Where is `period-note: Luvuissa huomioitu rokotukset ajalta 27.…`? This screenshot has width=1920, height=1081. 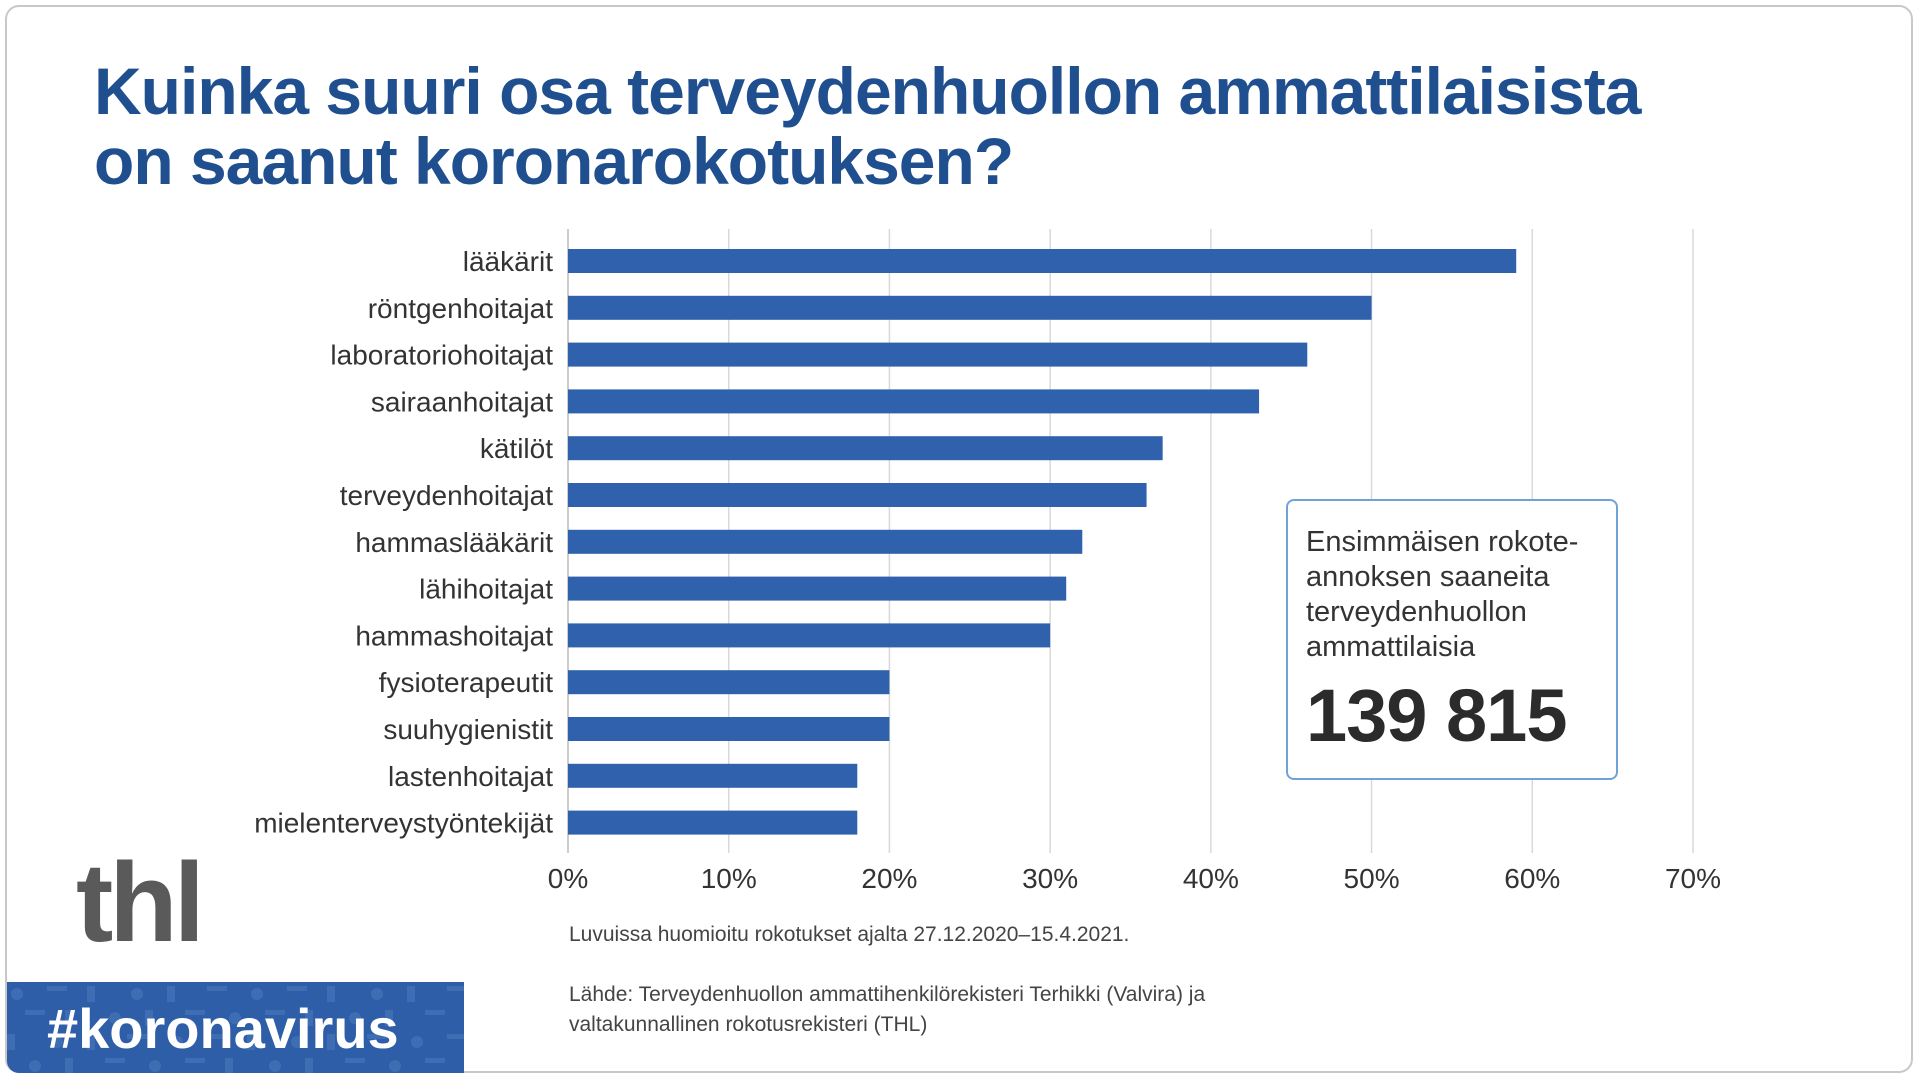
period-note: Luvuissa huomioitu rokotukset ajalta 27.… is located at coordinates (849, 934).